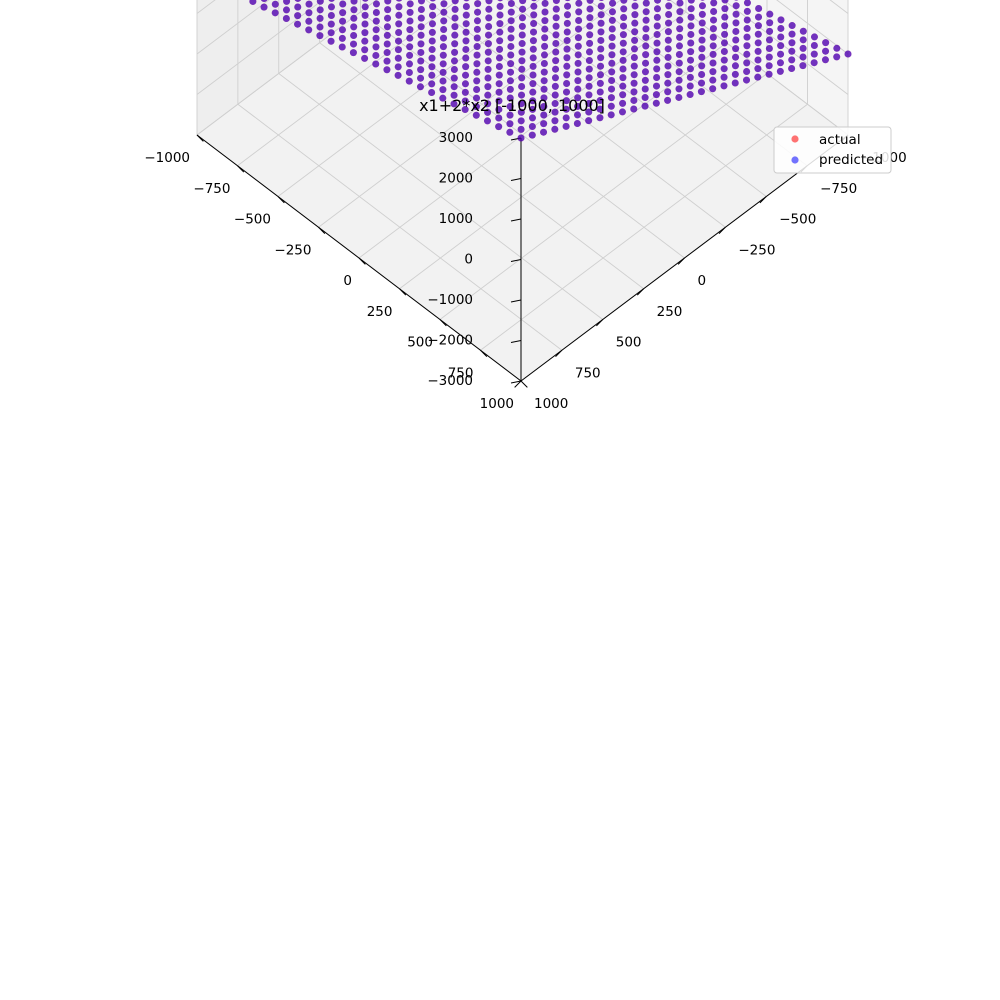 This screenshot has height=1000, width=1000. Describe the element at coordinates (292, 250) in the screenshot. I see `x-tick-label: −250` at that location.